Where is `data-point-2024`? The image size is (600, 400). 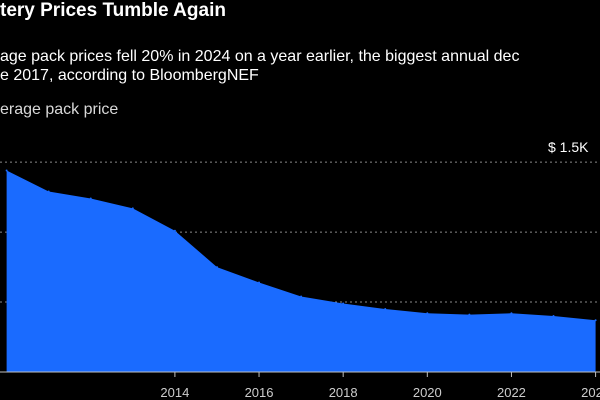 data-point-2024 is located at coordinates (595, 320).